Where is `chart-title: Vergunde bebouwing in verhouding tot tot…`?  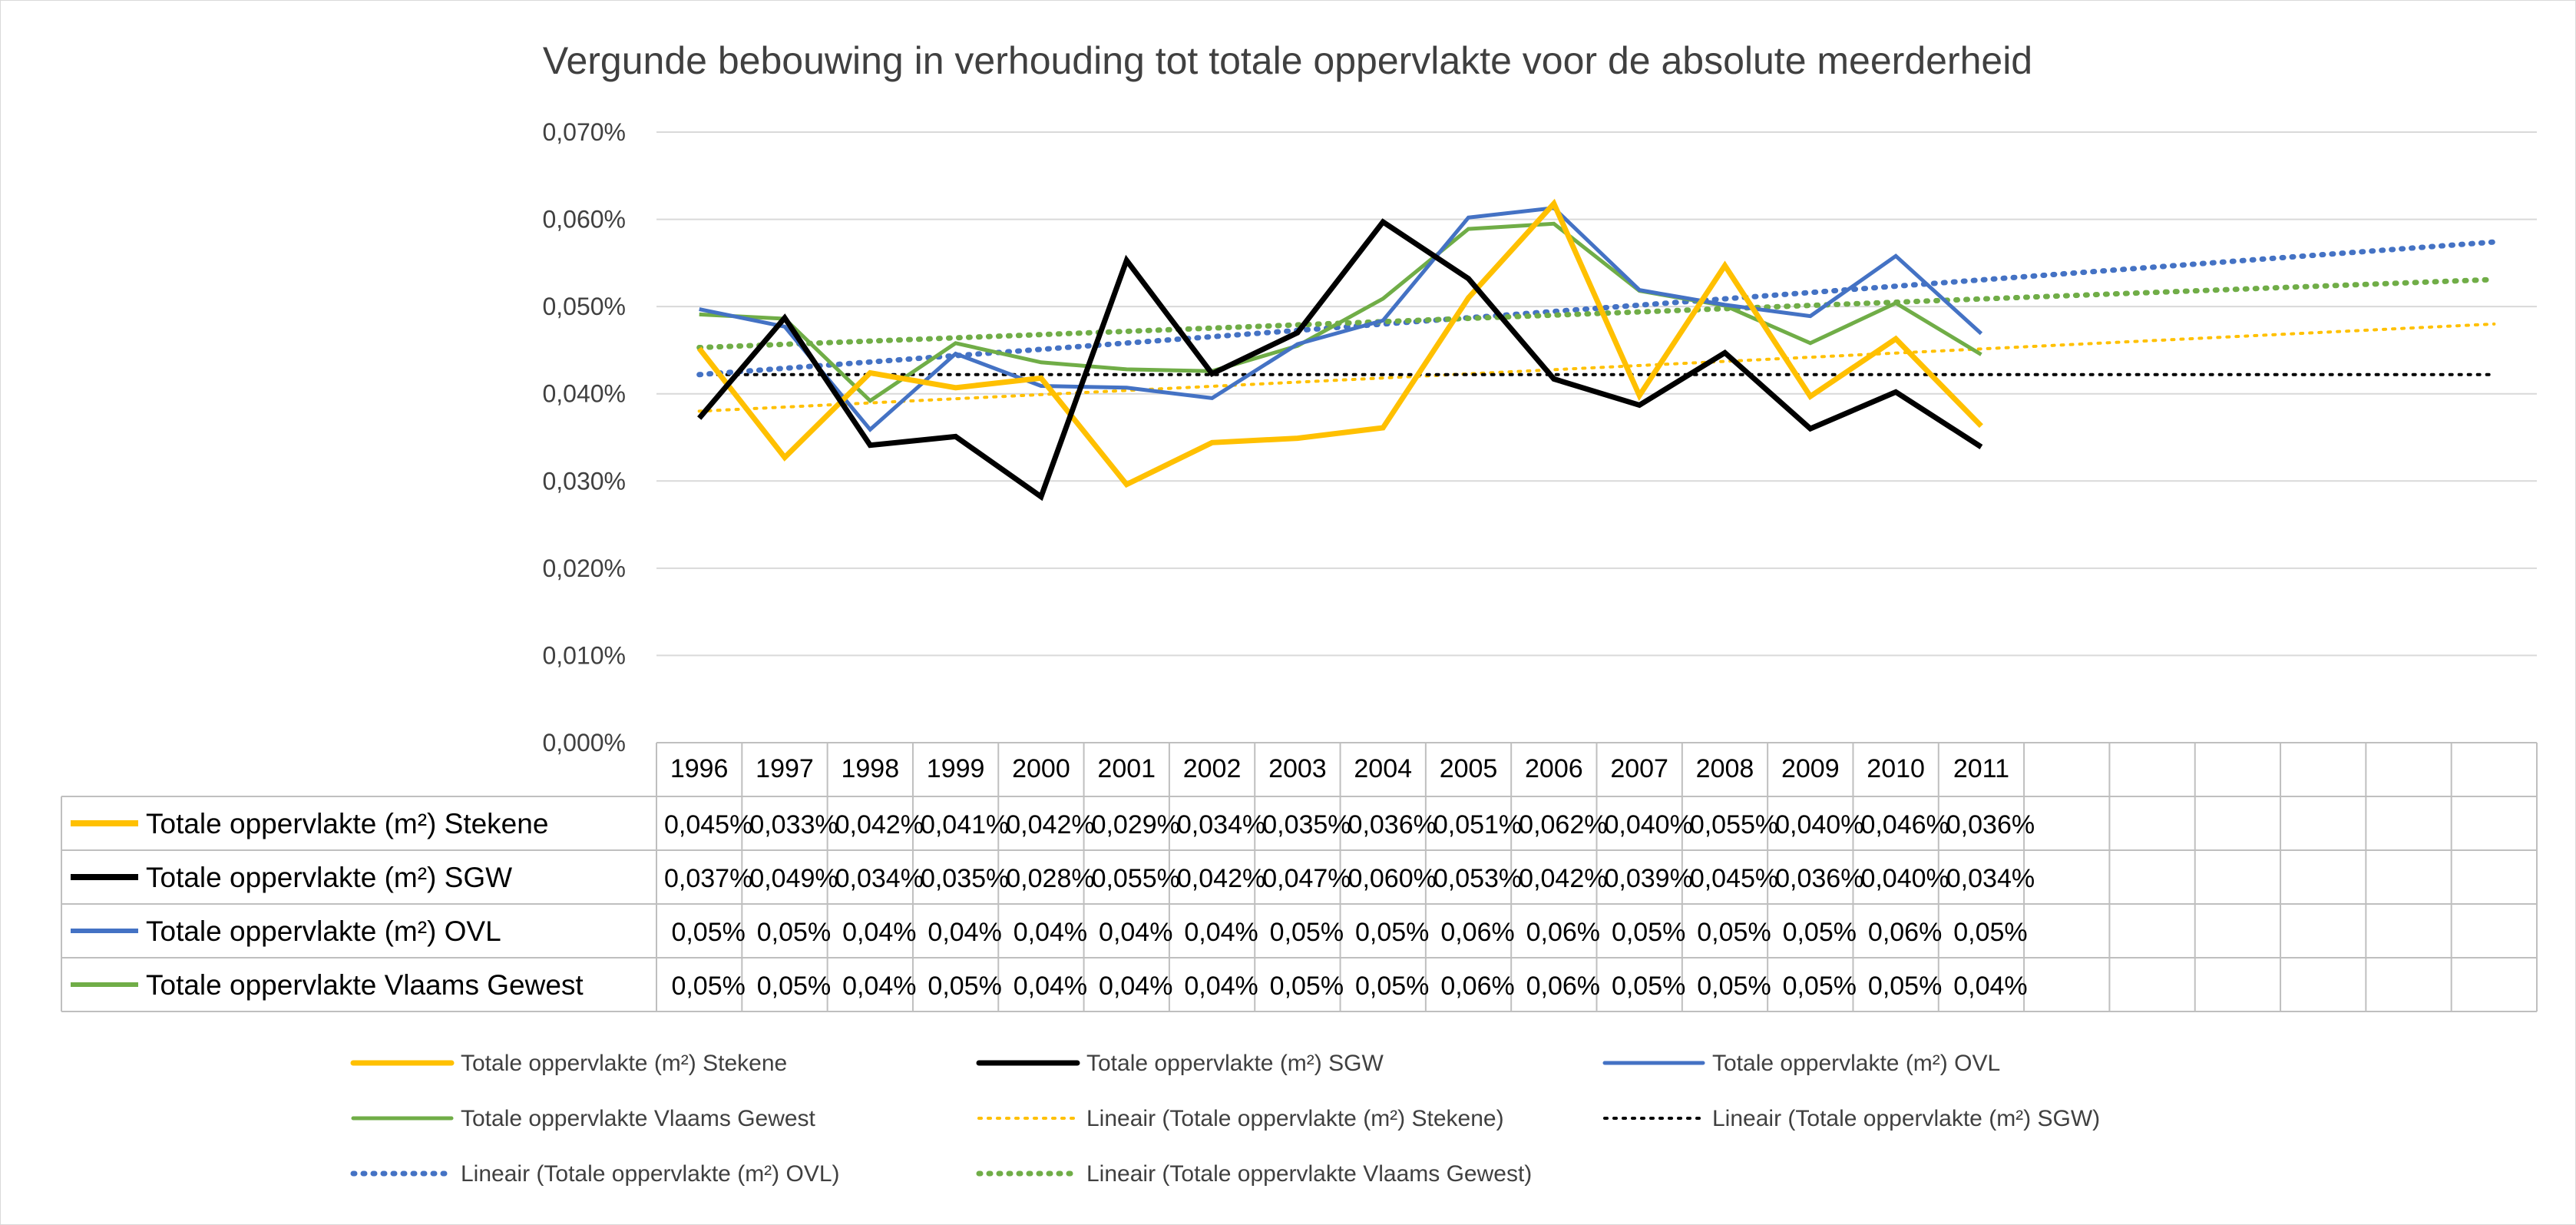 chart-title: Vergunde bebouwing in verhouding tot tot… is located at coordinates (1287, 60).